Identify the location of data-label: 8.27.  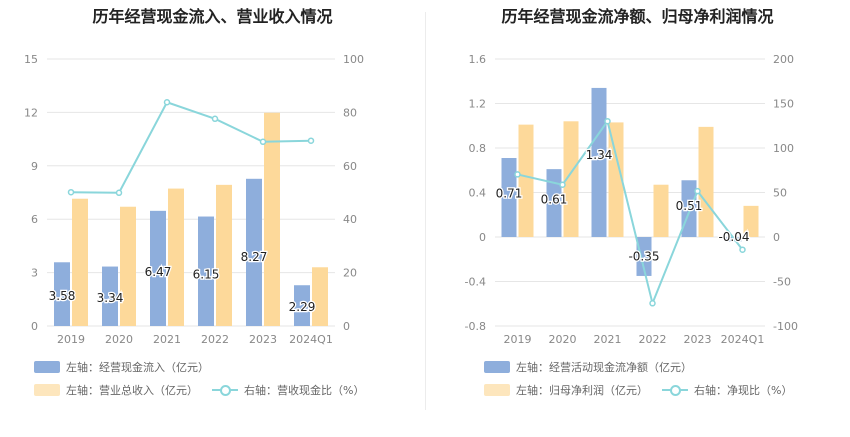
(254, 257).